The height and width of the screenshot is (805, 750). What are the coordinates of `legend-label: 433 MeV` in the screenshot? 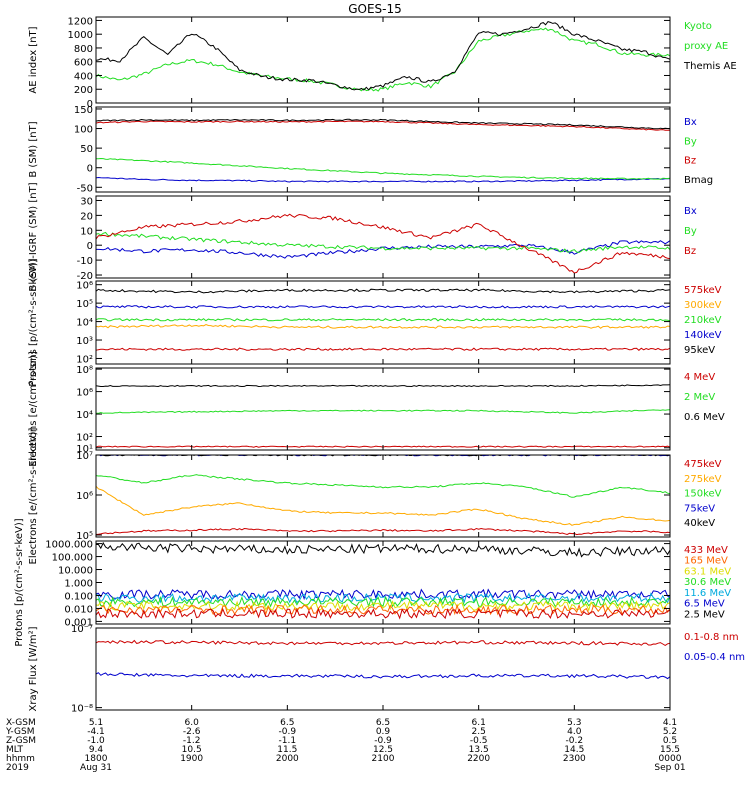 It's located at (706, 550).